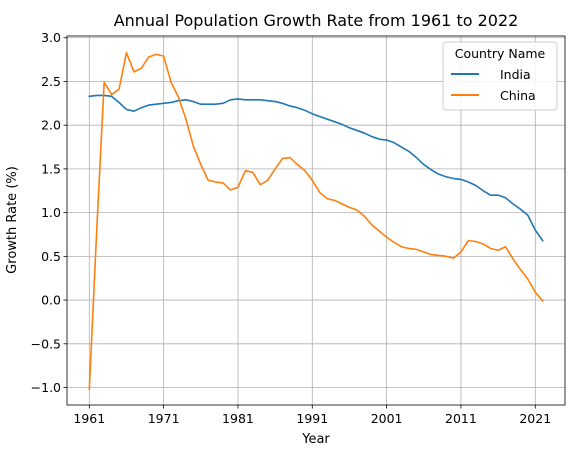  Describe the element at coordinates (461, 418) in the screenshot. I see `x-tick-label: 2011` at that location.